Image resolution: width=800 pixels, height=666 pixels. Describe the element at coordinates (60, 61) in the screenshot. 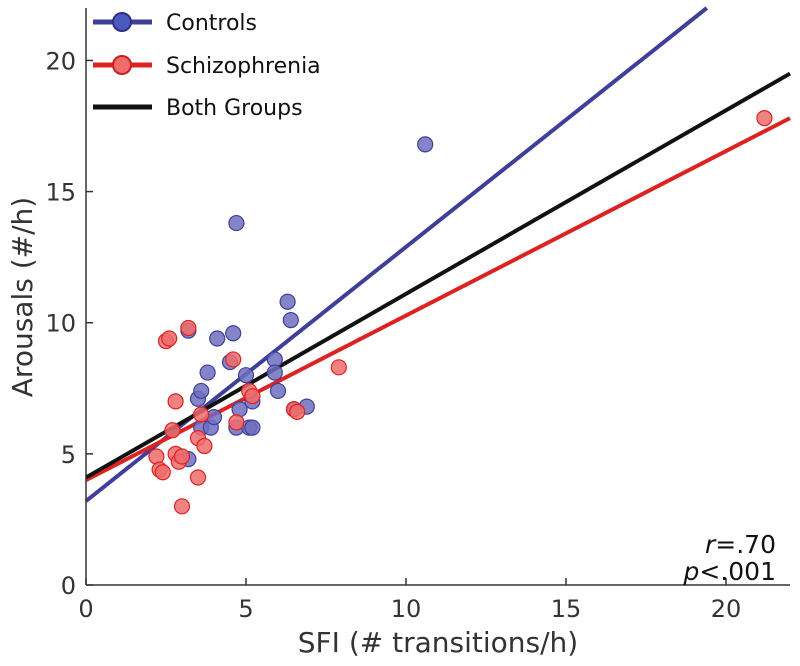

I see `y-tick-label: 20` at that location.